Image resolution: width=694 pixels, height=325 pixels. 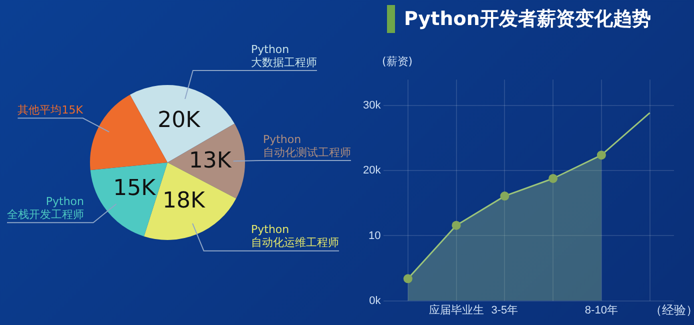 What do you see at coordinates (372, 170) in the screenshot?
I see `y-tick-label: 20k` at bounding box center [372, 170].